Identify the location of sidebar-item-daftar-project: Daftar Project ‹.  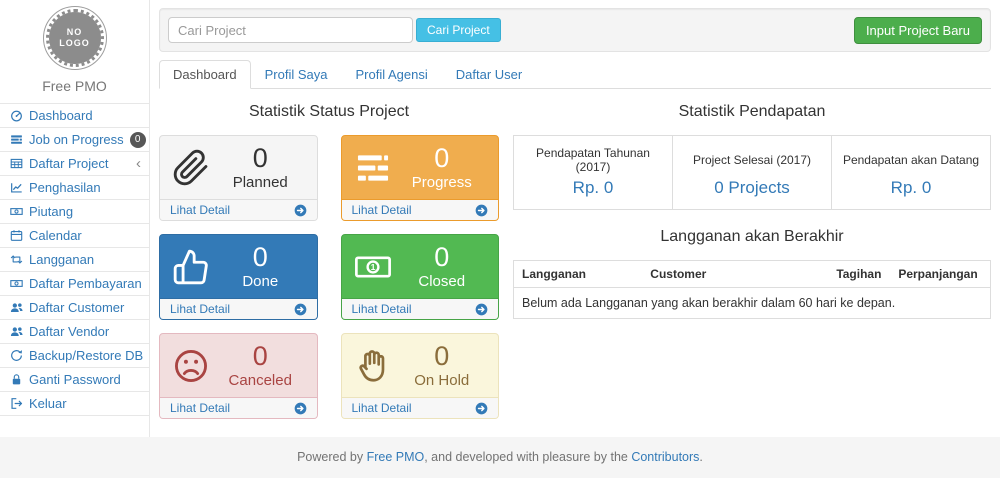
(74, 164).